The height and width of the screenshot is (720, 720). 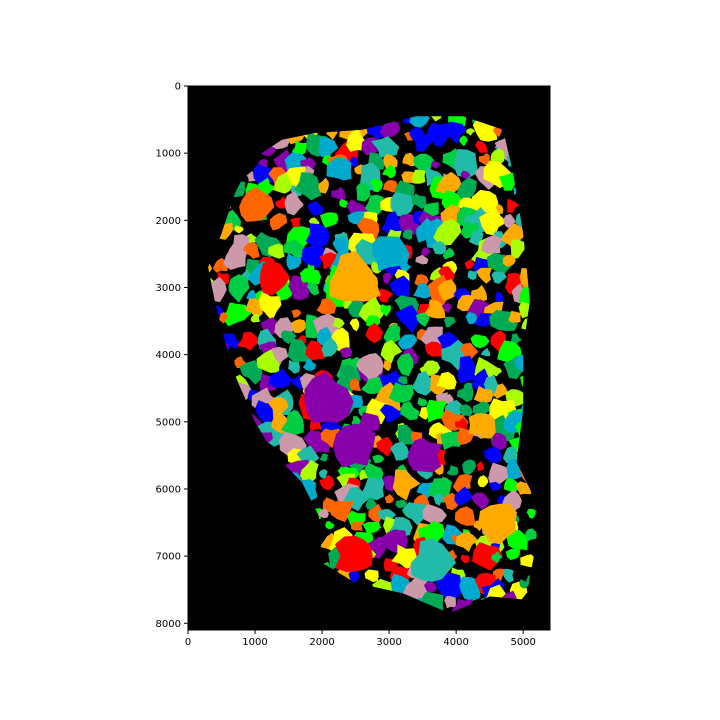 What do you see at coordinates (168, 489) in the screenshot?
I see `y-tick-label: 6000` at bounding box center [168, 489].